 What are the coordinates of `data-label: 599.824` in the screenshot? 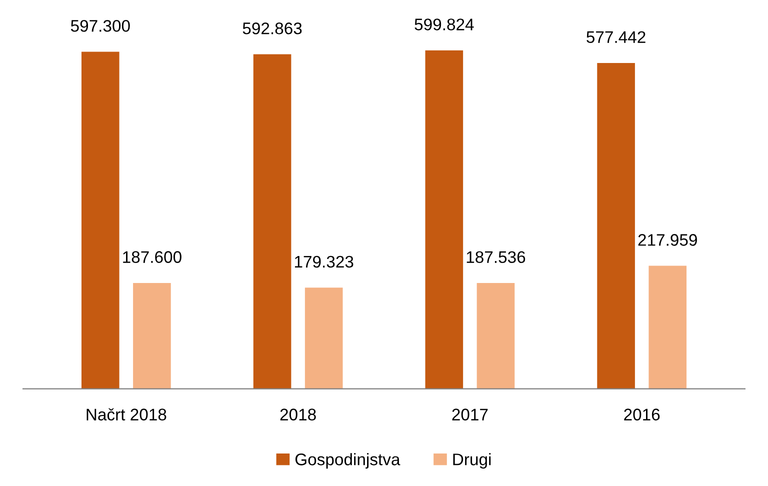 It's located at (444, 24).